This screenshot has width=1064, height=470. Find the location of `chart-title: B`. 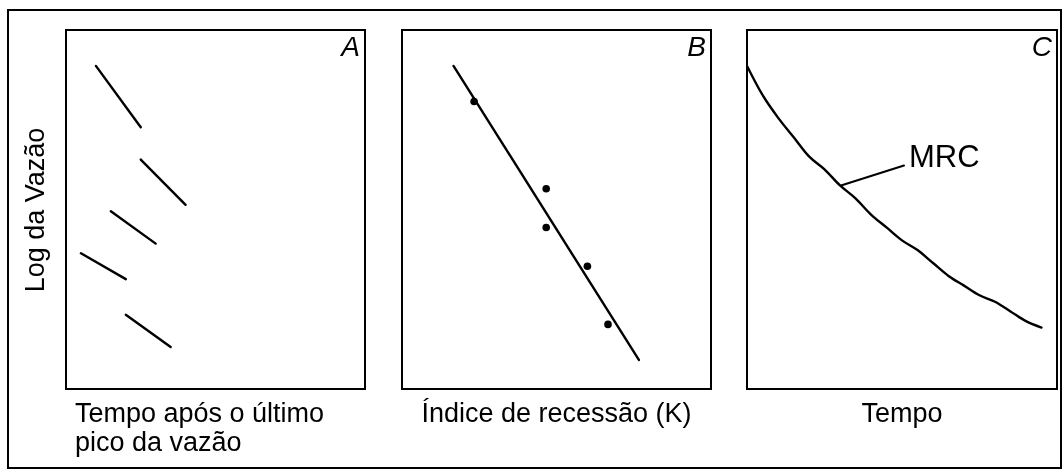

chart-title: B is located at coordinates (696, 46).